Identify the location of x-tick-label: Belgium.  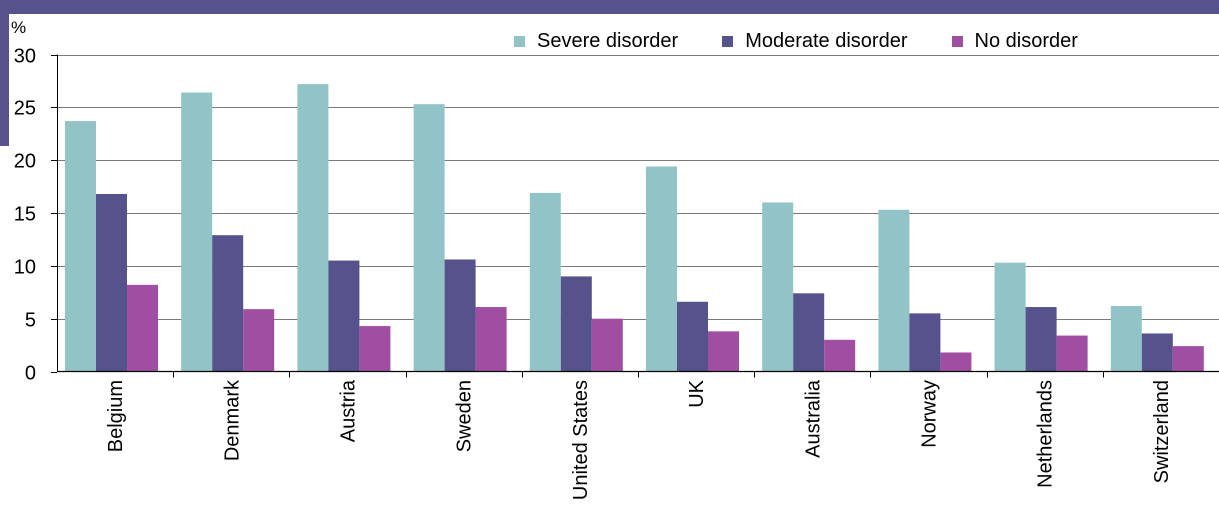
(116, 416).